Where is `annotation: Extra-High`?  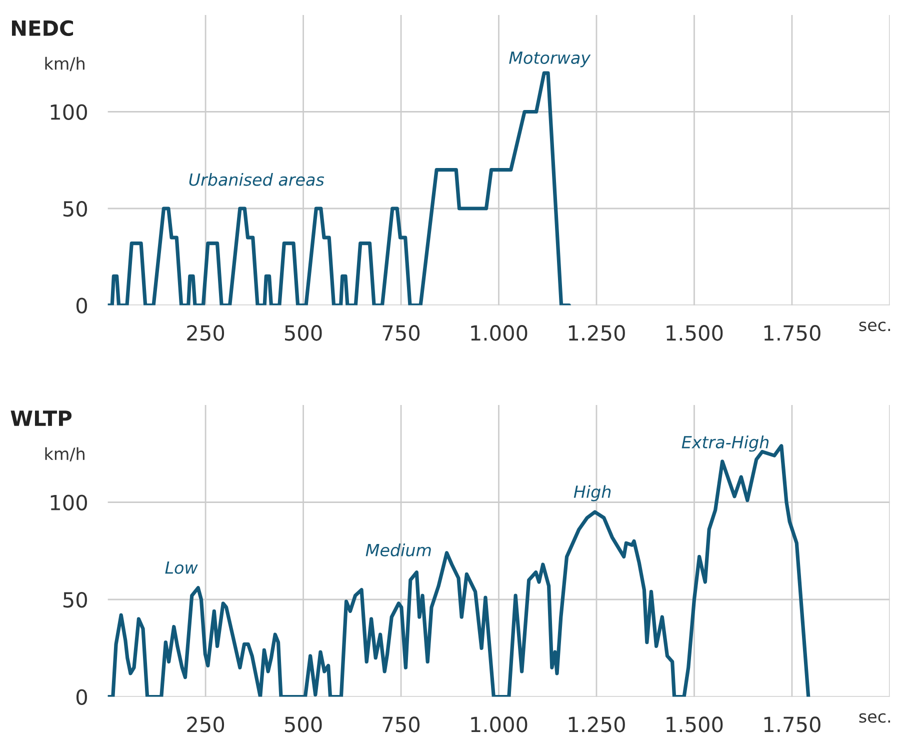 annotation: Extra-High is located at coordinates (725, 444).